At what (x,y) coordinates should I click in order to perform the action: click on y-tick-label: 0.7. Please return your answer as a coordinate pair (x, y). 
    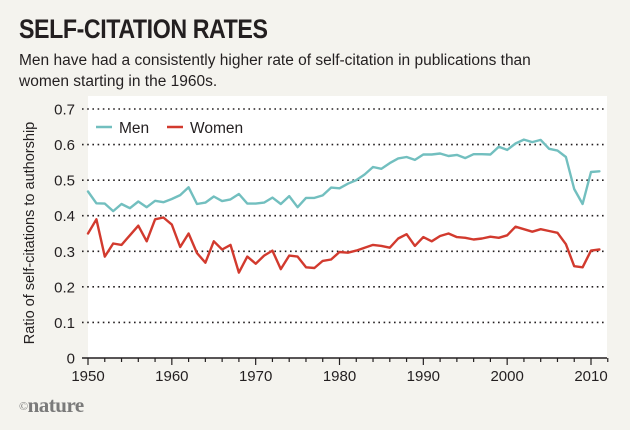
    Looking at the image, I should click on (64, 110).